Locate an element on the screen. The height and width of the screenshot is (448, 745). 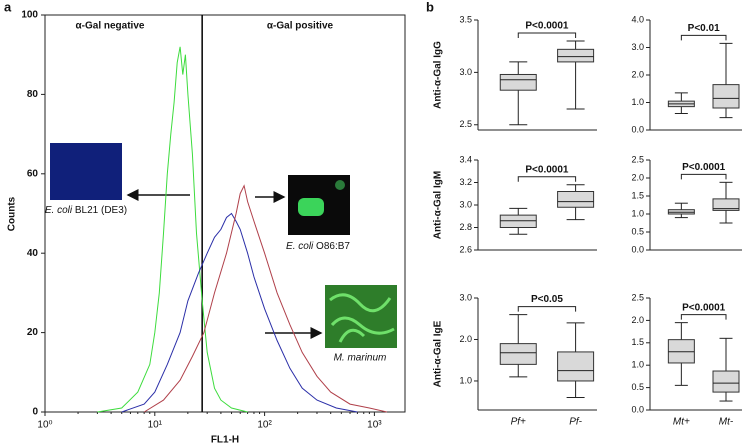
panel-label: a is located at coordinates (8, 7).